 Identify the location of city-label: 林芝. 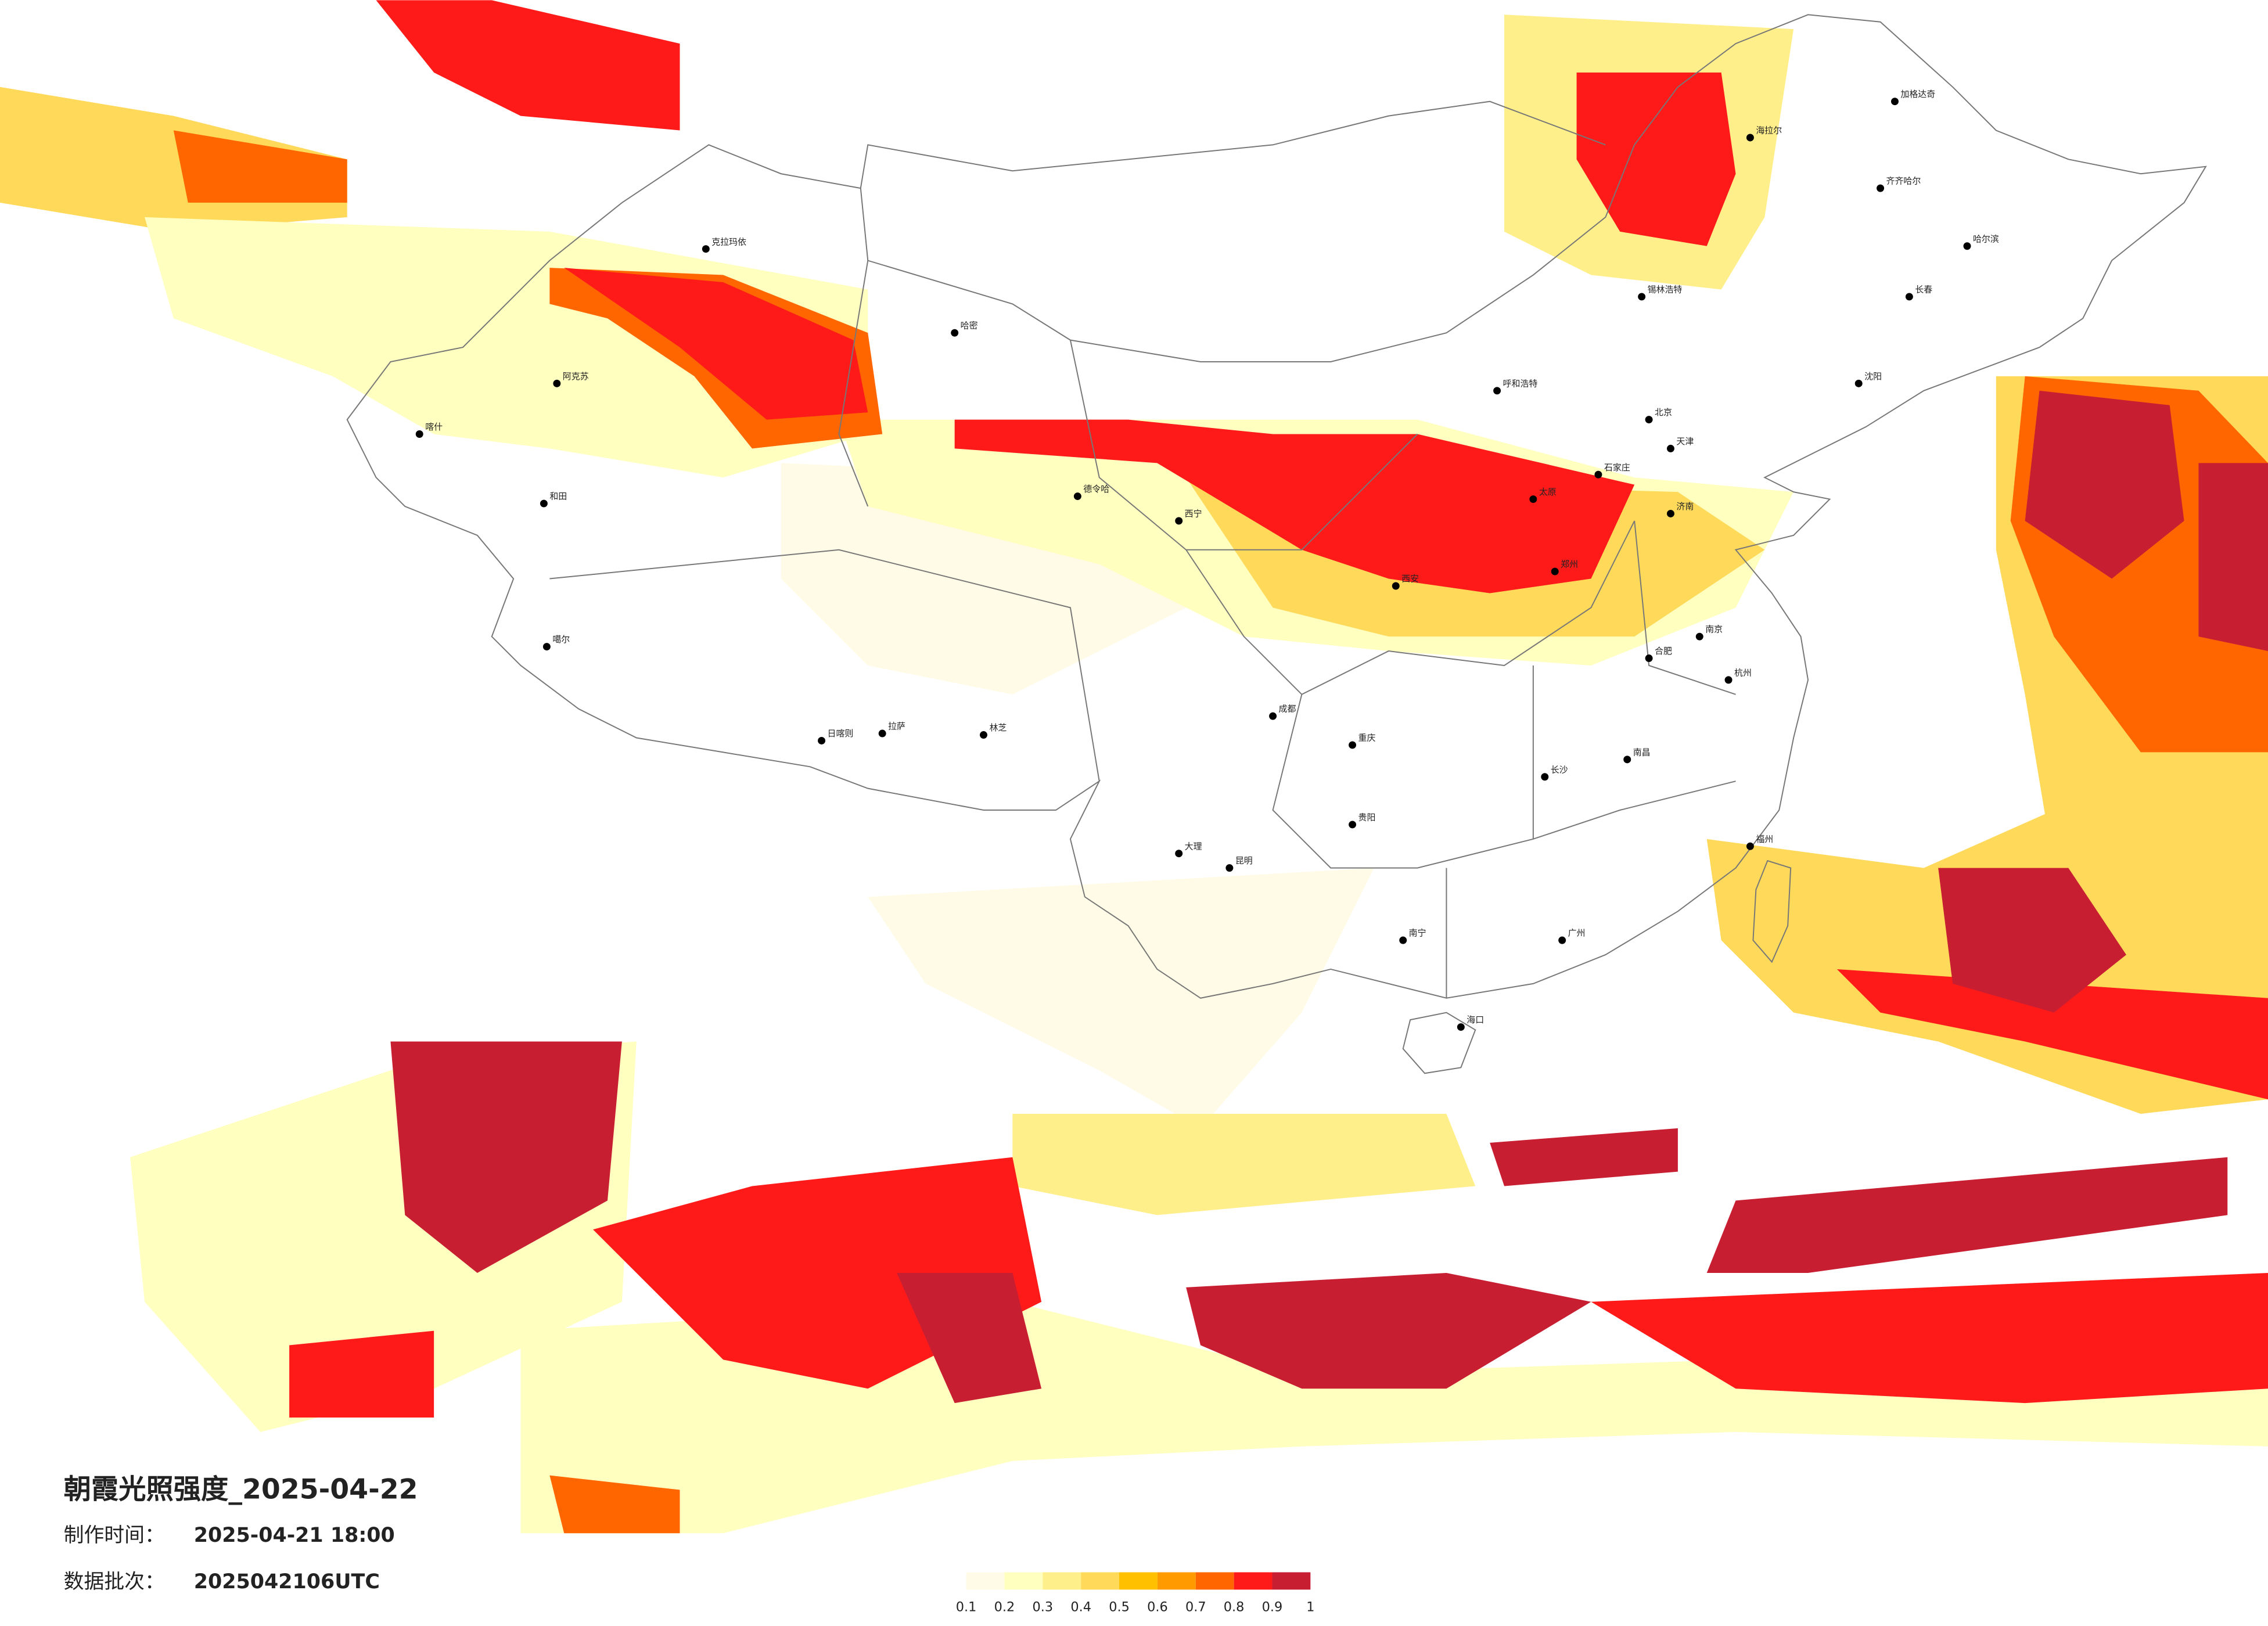
(998, 728).